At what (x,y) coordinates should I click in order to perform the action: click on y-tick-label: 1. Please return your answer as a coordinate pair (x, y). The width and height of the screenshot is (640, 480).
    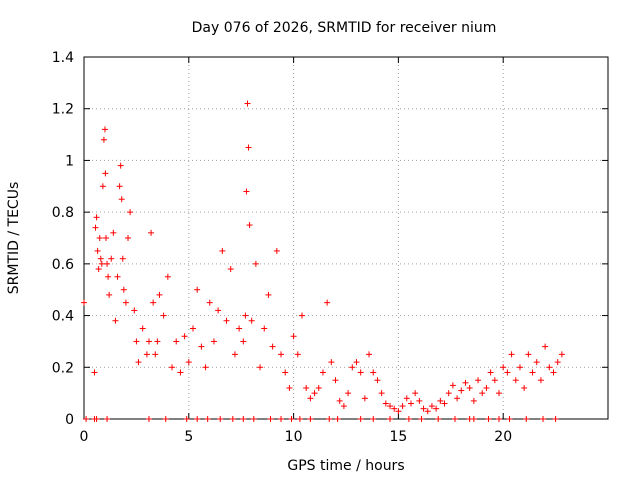
    Looking at the image, I should click on (69, 161).